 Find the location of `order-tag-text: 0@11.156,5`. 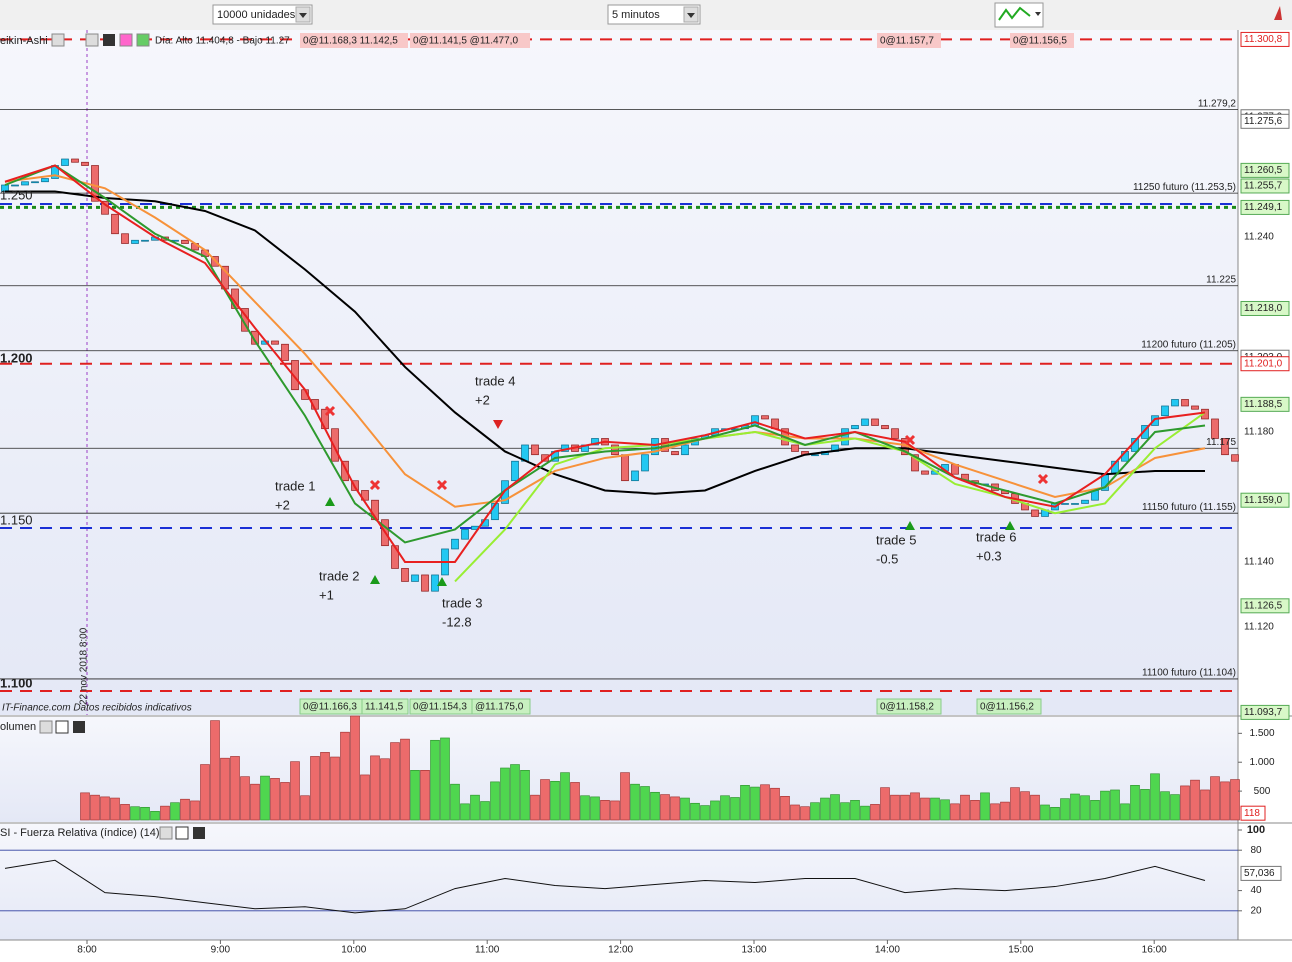

order-tag-text: 0@11.156,5 is located at coordinates (1040, 41).